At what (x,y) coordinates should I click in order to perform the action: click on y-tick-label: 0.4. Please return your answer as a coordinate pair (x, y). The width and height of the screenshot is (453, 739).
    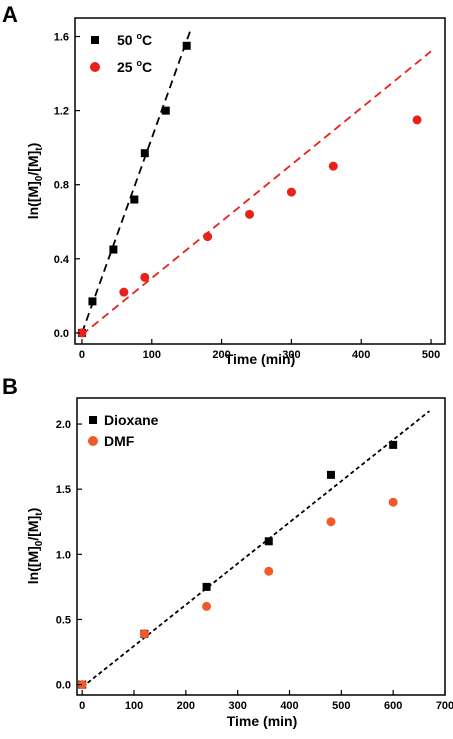
    Looking at the image, I should click on (62, 260).